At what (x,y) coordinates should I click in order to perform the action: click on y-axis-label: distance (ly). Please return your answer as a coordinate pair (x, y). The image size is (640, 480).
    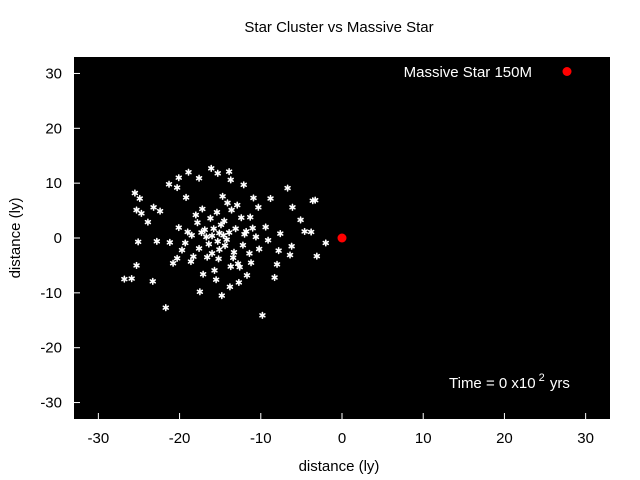
    Looking at the image, I should click on (15, 238).